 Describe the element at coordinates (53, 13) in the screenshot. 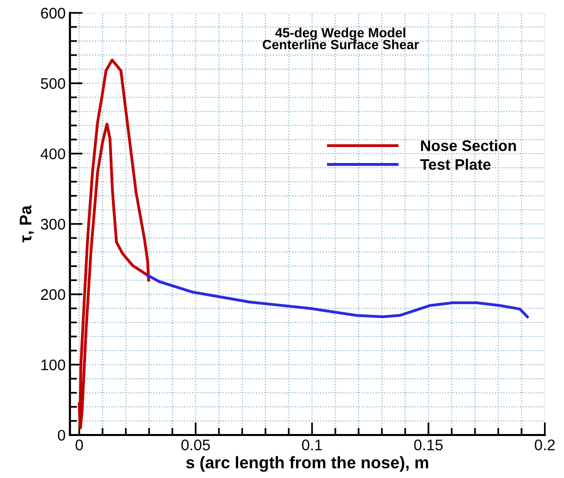

I see `y-tick-label: 600` at that location.